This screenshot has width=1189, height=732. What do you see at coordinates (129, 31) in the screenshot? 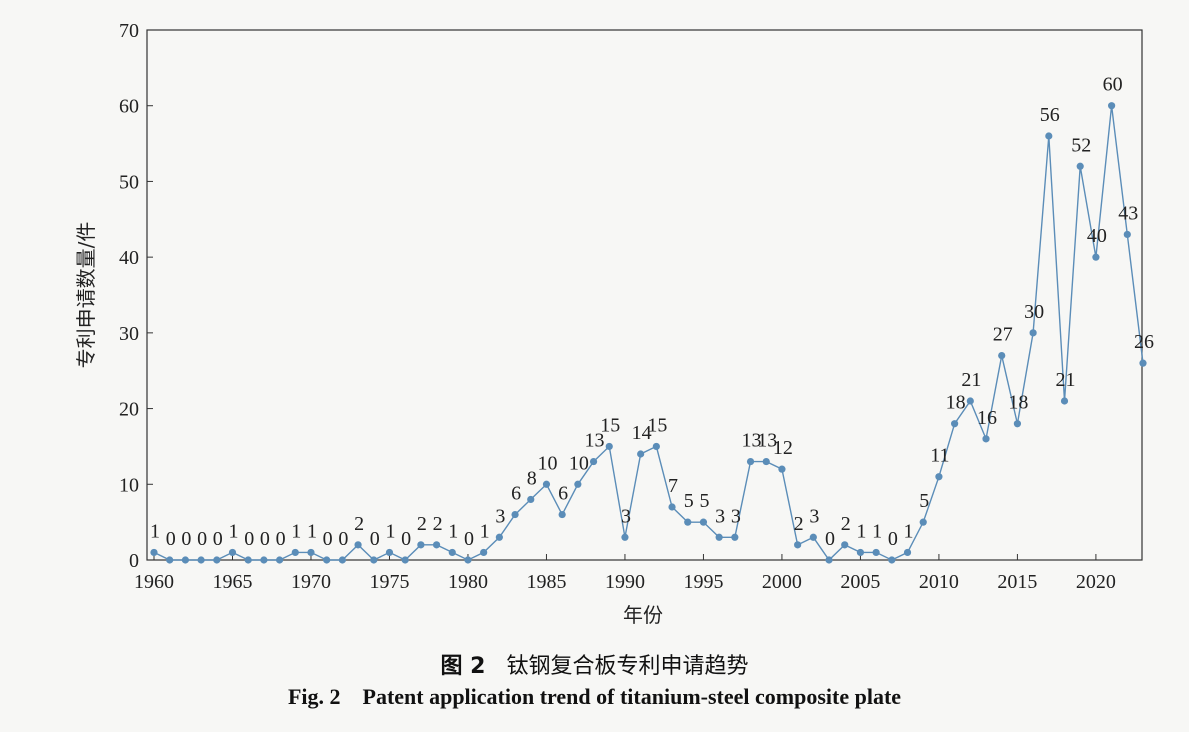
I see `y-tick-label: 70` at bounding box center [129, 31].